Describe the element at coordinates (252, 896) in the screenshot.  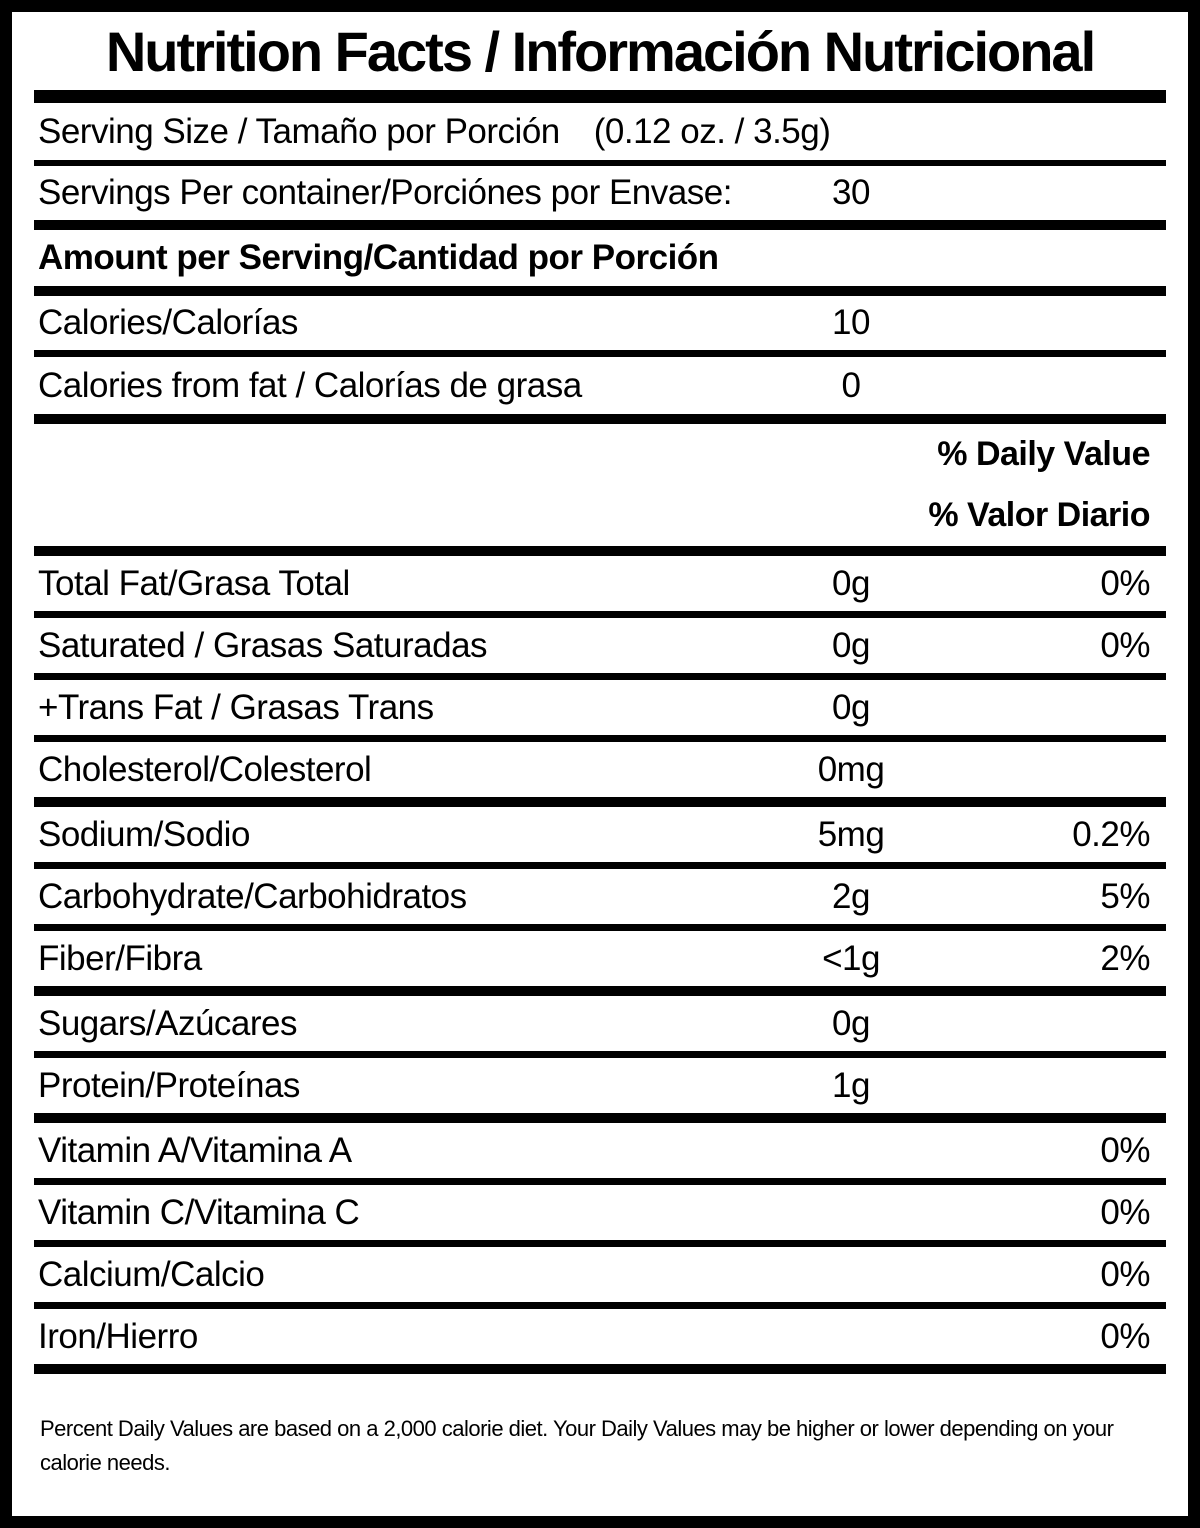
I see `nutrient-label: Carbohydrate/Carbohidratos` at that location.